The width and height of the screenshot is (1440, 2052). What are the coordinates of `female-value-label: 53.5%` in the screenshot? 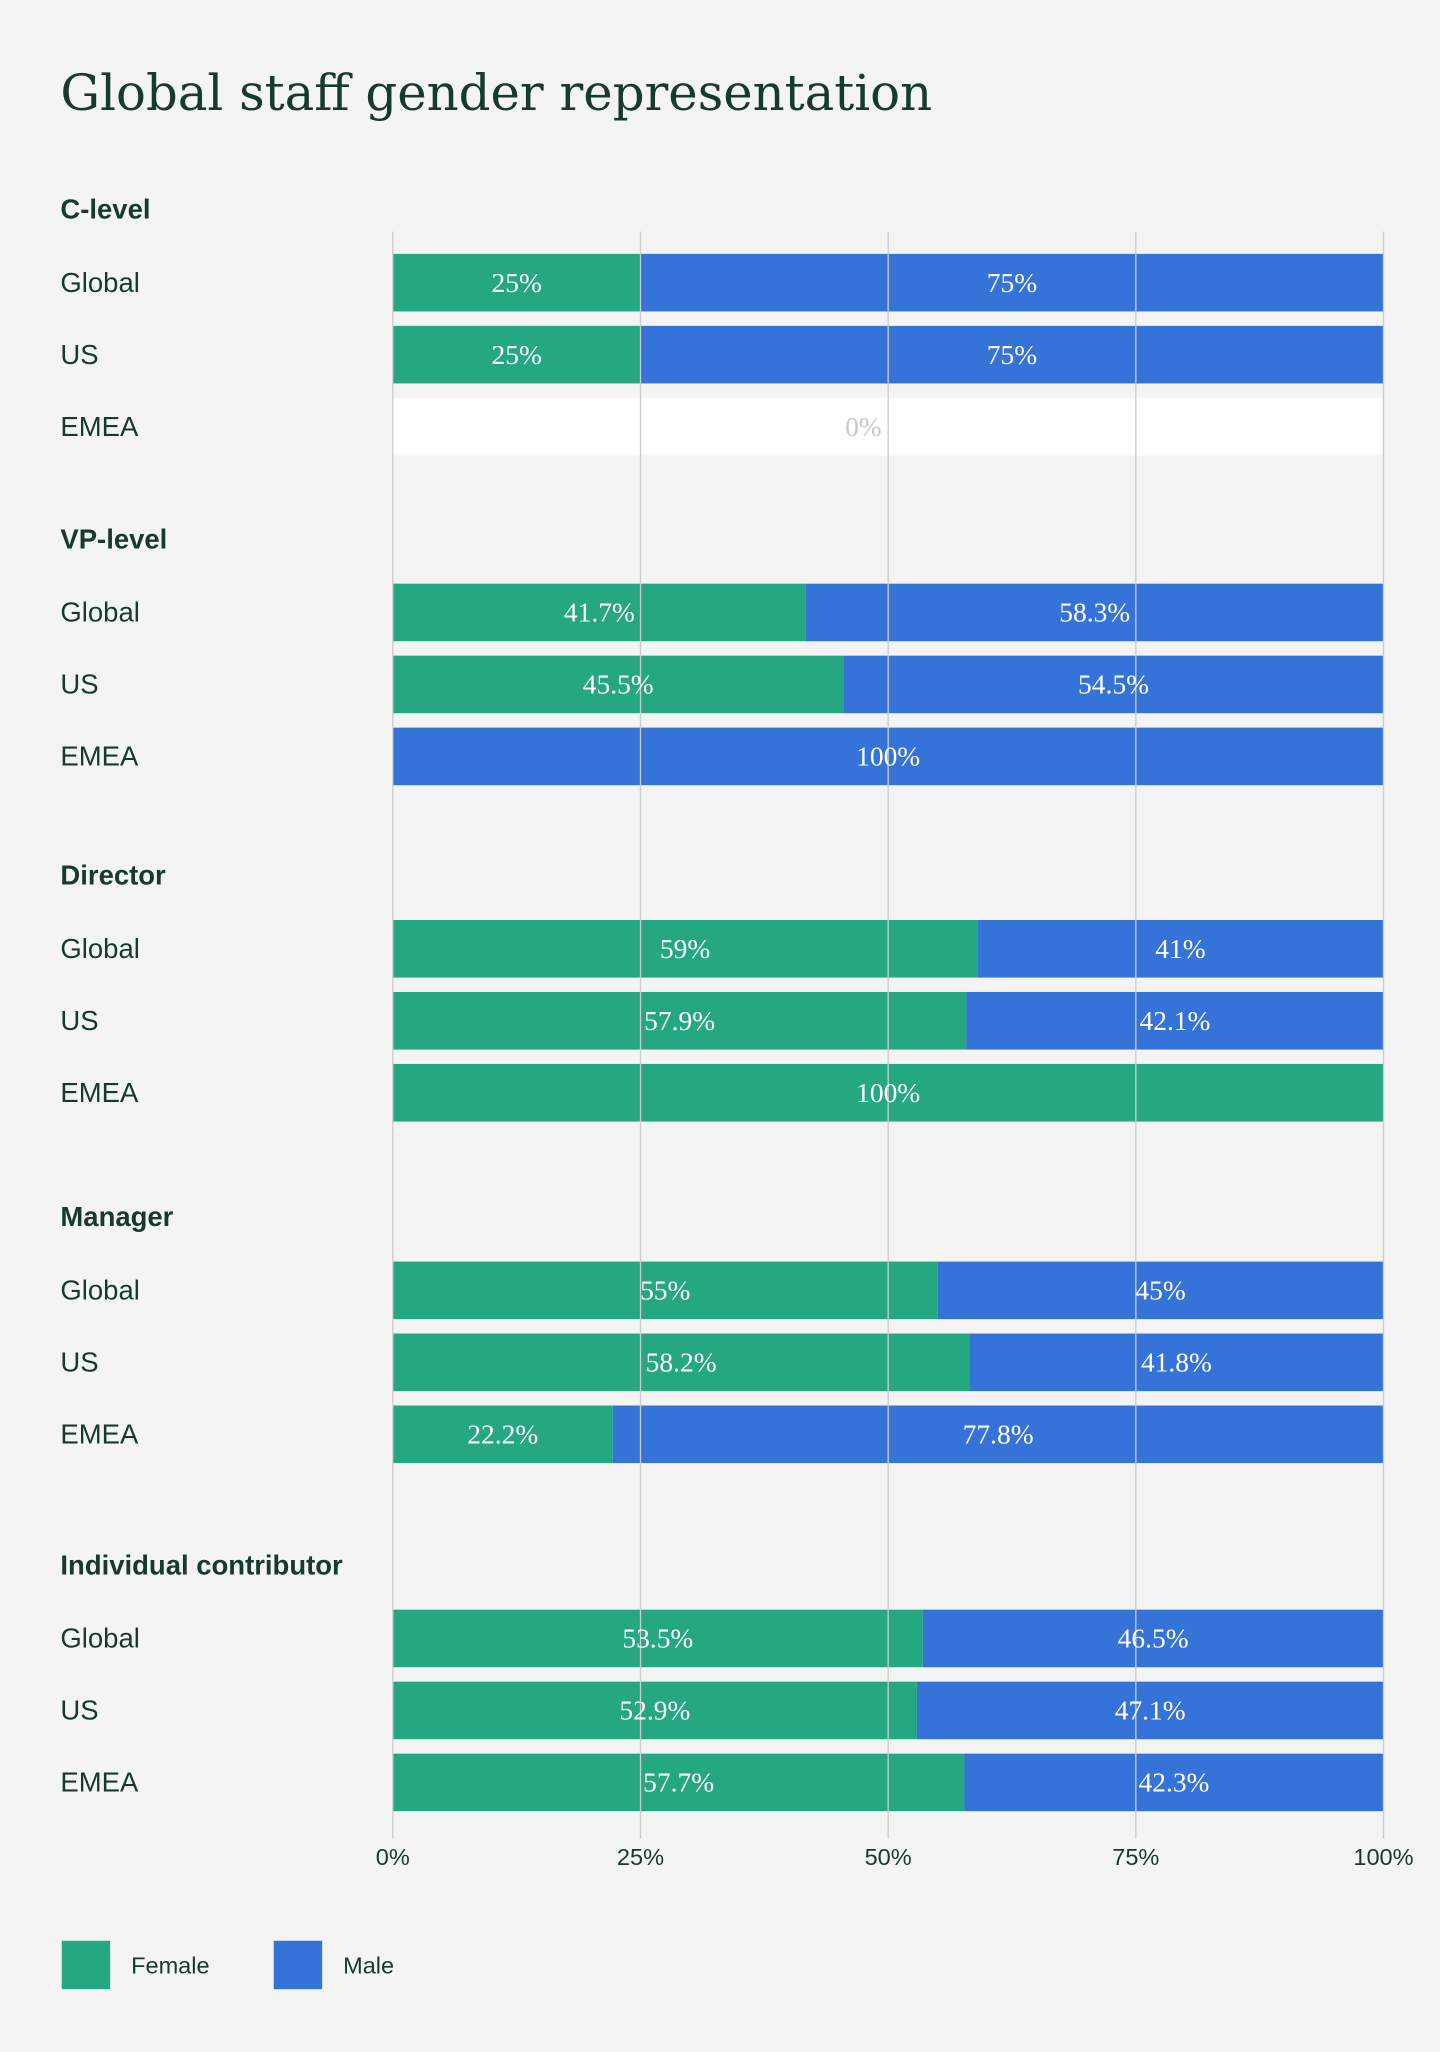 It's located at (657, 1639).